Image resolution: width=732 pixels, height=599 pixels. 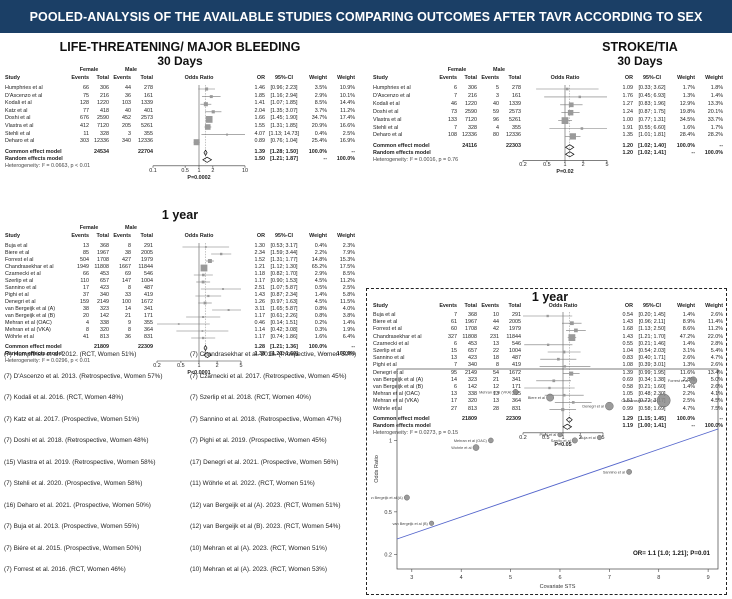 What do you see at coordinates (716, 394) in the screenshot?
I see `weight-random: 4.1%` at bounding box center [716, 394].